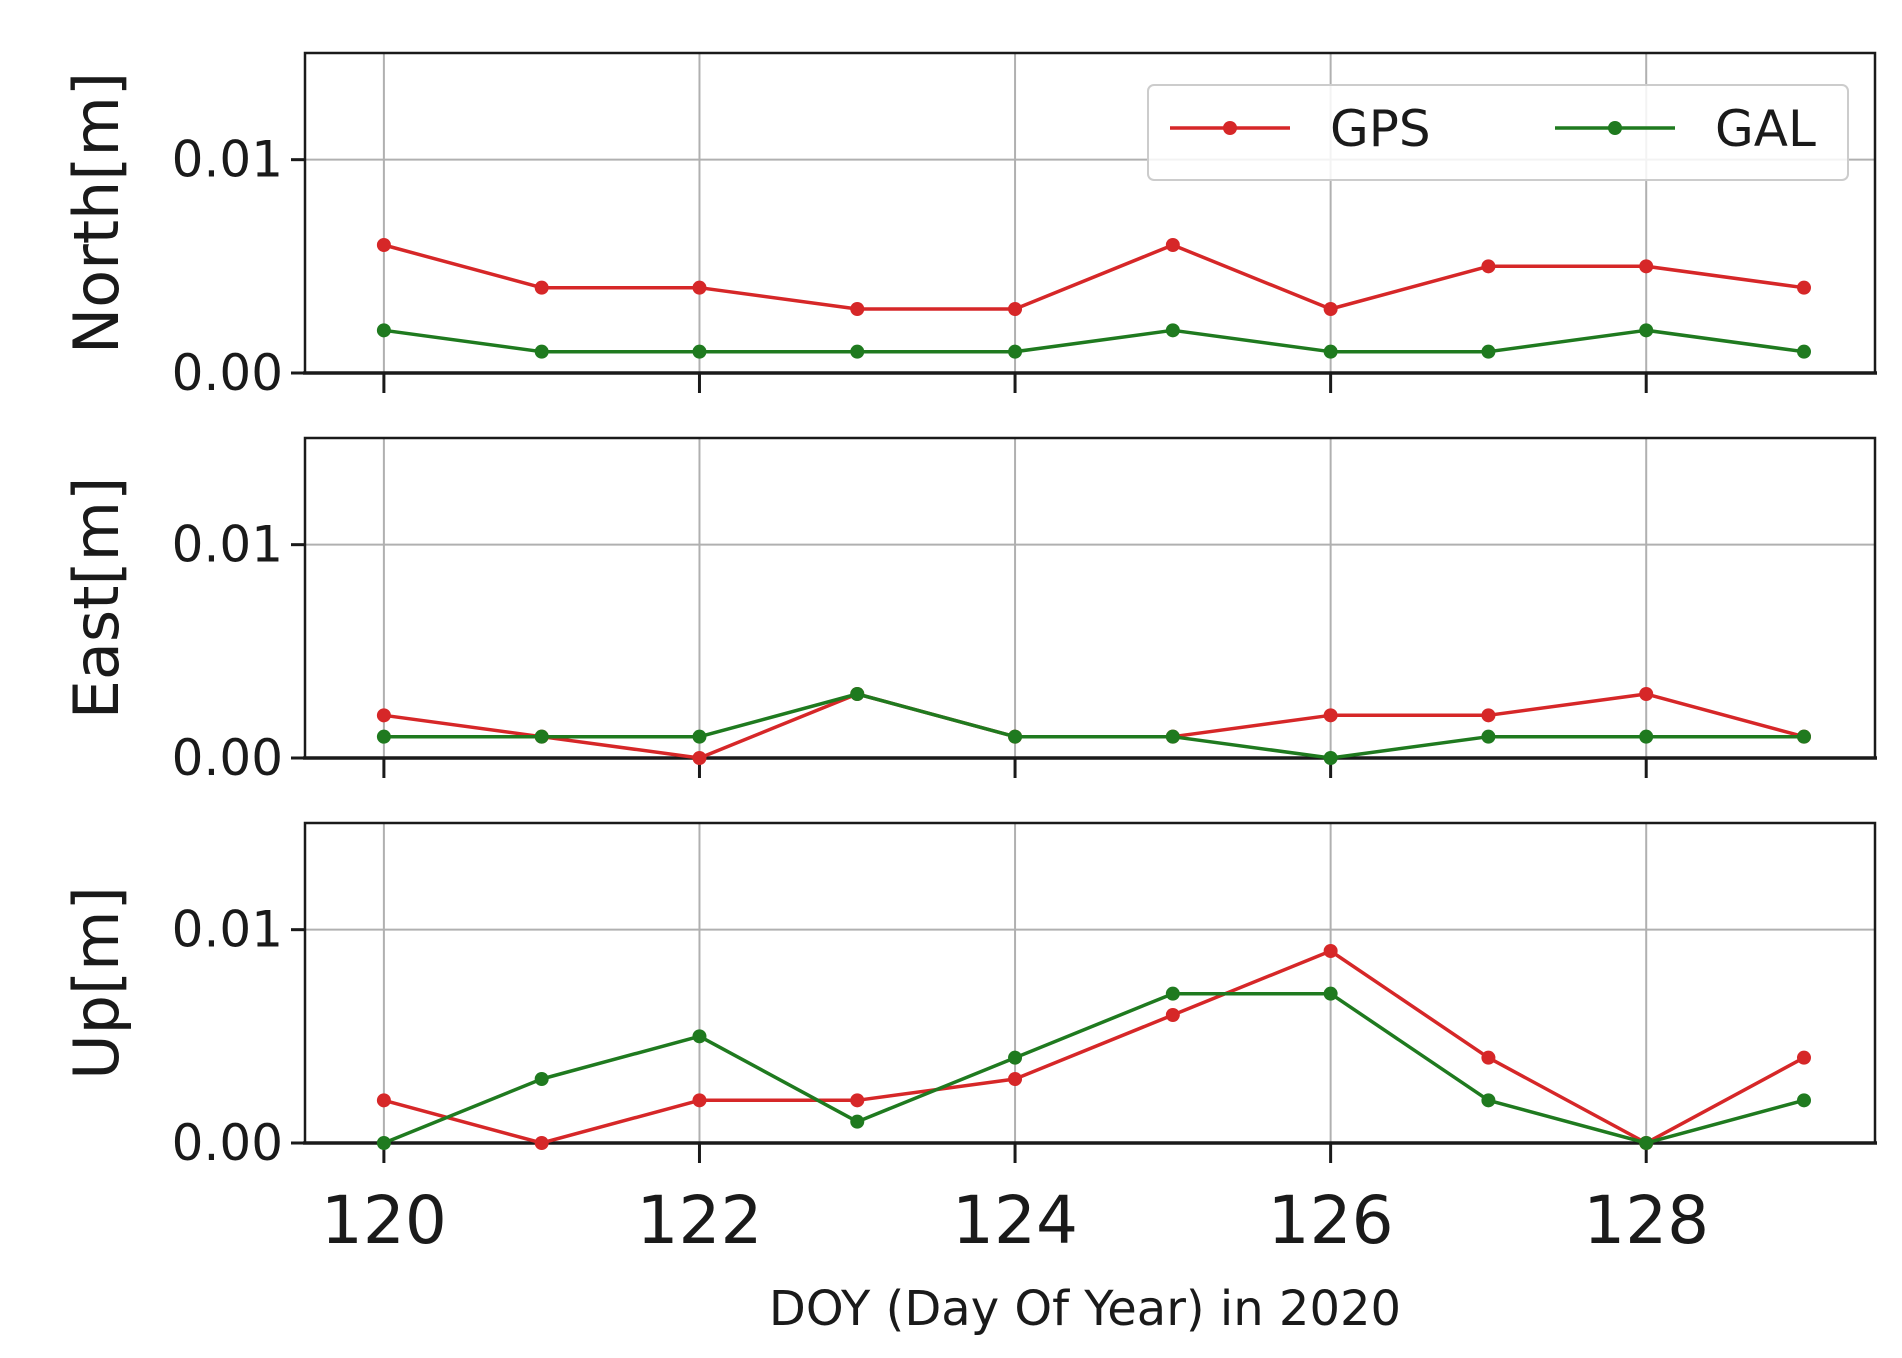 This screenshot has width=1902, height=1358. What do you see at coordinates (96, 983) in the screenshot?
I see `y-axis-label: Up[m]` at bounding box center [96, 983].